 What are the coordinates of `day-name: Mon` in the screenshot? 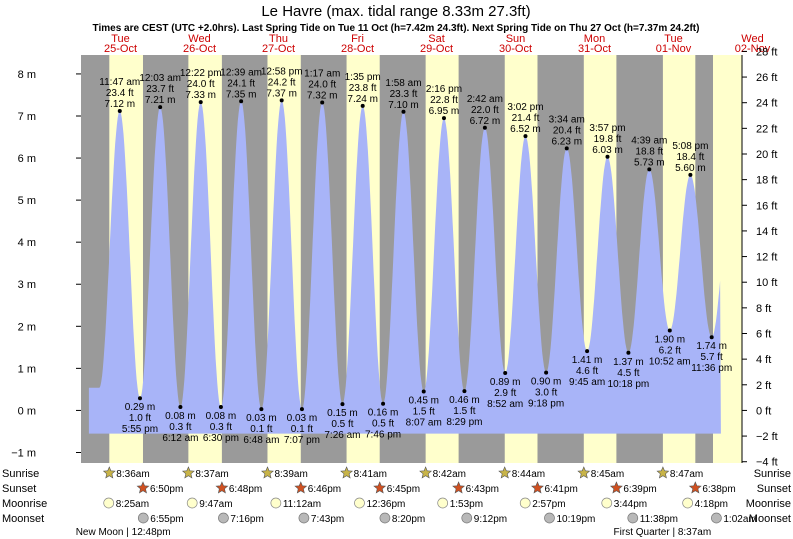 It's located at (594, 39).